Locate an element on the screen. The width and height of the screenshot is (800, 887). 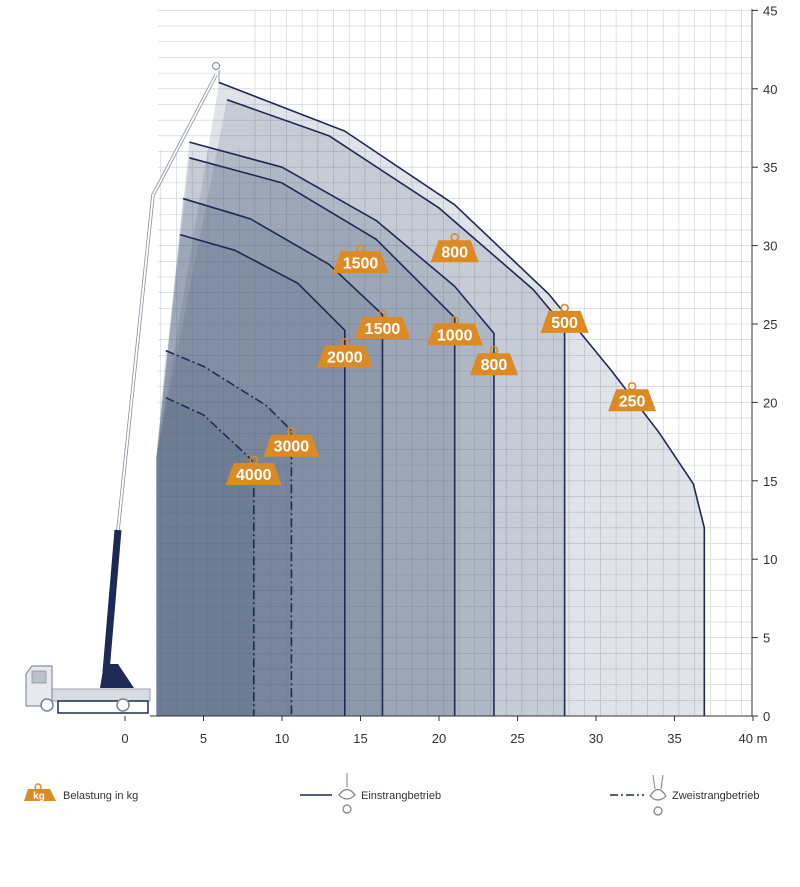
load-badge-2000: 2000 is located at coordinates (344, 353).